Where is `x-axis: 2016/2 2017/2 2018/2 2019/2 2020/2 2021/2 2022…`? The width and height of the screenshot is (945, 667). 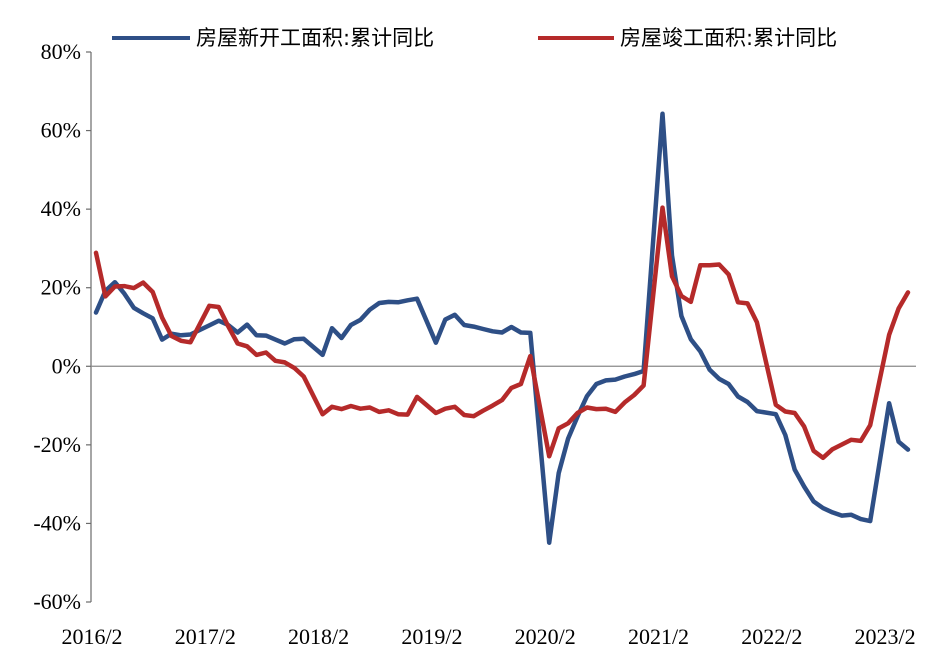
x-axis: 2016/2 2017/2 2018/2 2019/2 2020/2 2021/2 2022… is located at coordinates (488, 636).